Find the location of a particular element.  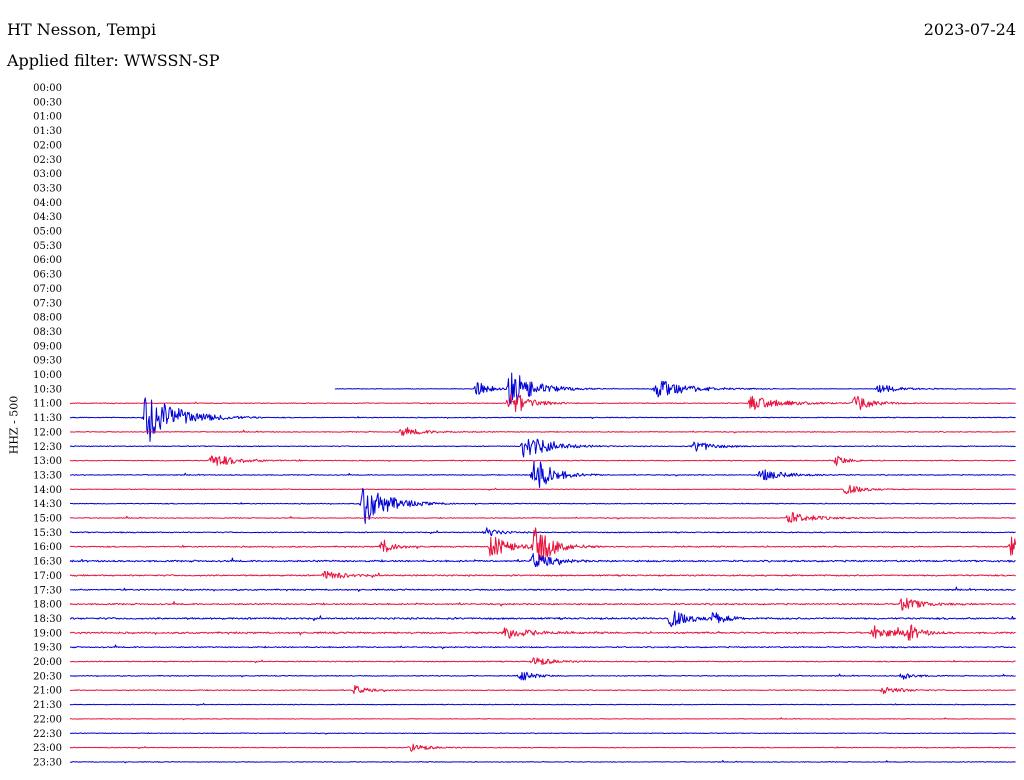

trace-1930 is located at coordinates (542, 647).